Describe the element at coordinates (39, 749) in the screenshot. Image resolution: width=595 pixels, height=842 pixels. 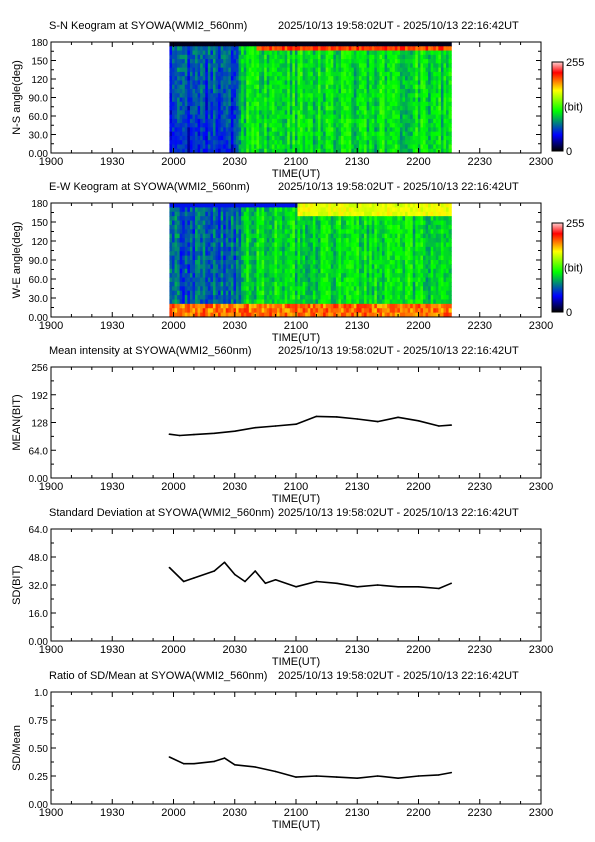
I see `y-tick-label: 0.50` at that location.